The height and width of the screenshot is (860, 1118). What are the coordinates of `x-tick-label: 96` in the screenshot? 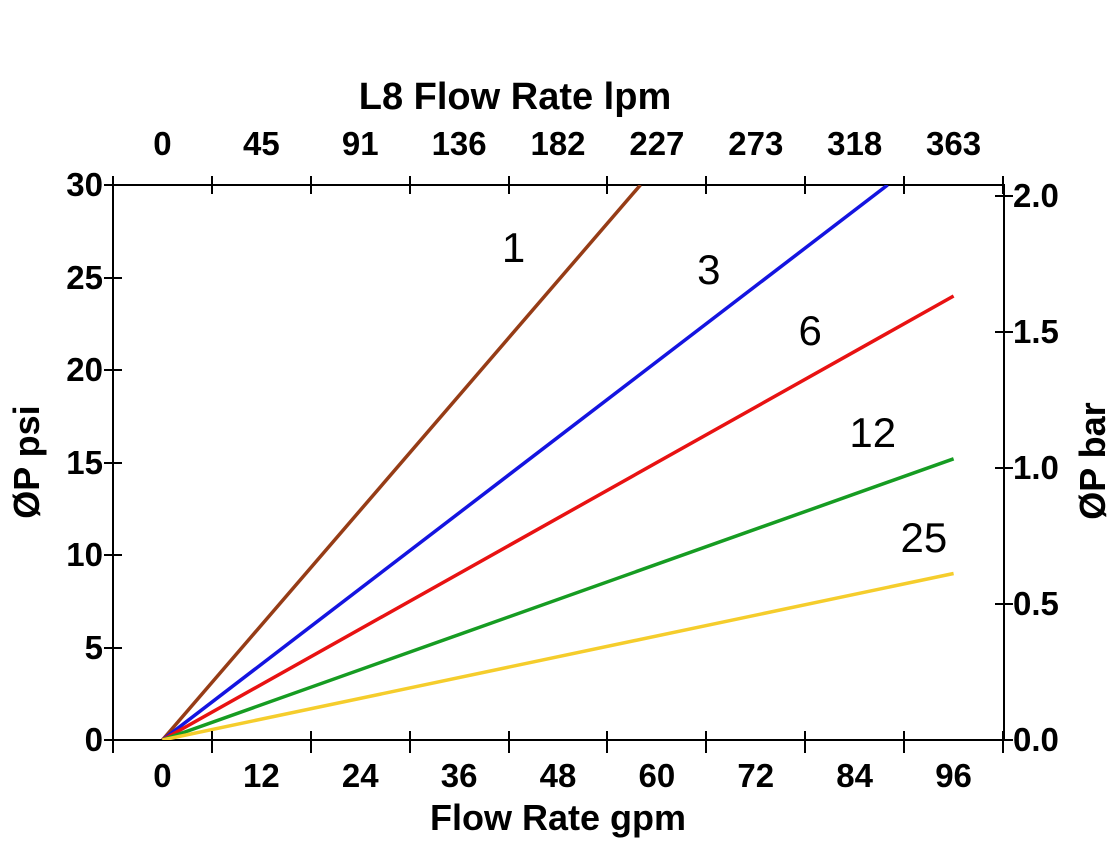 It's located at (953, 775).